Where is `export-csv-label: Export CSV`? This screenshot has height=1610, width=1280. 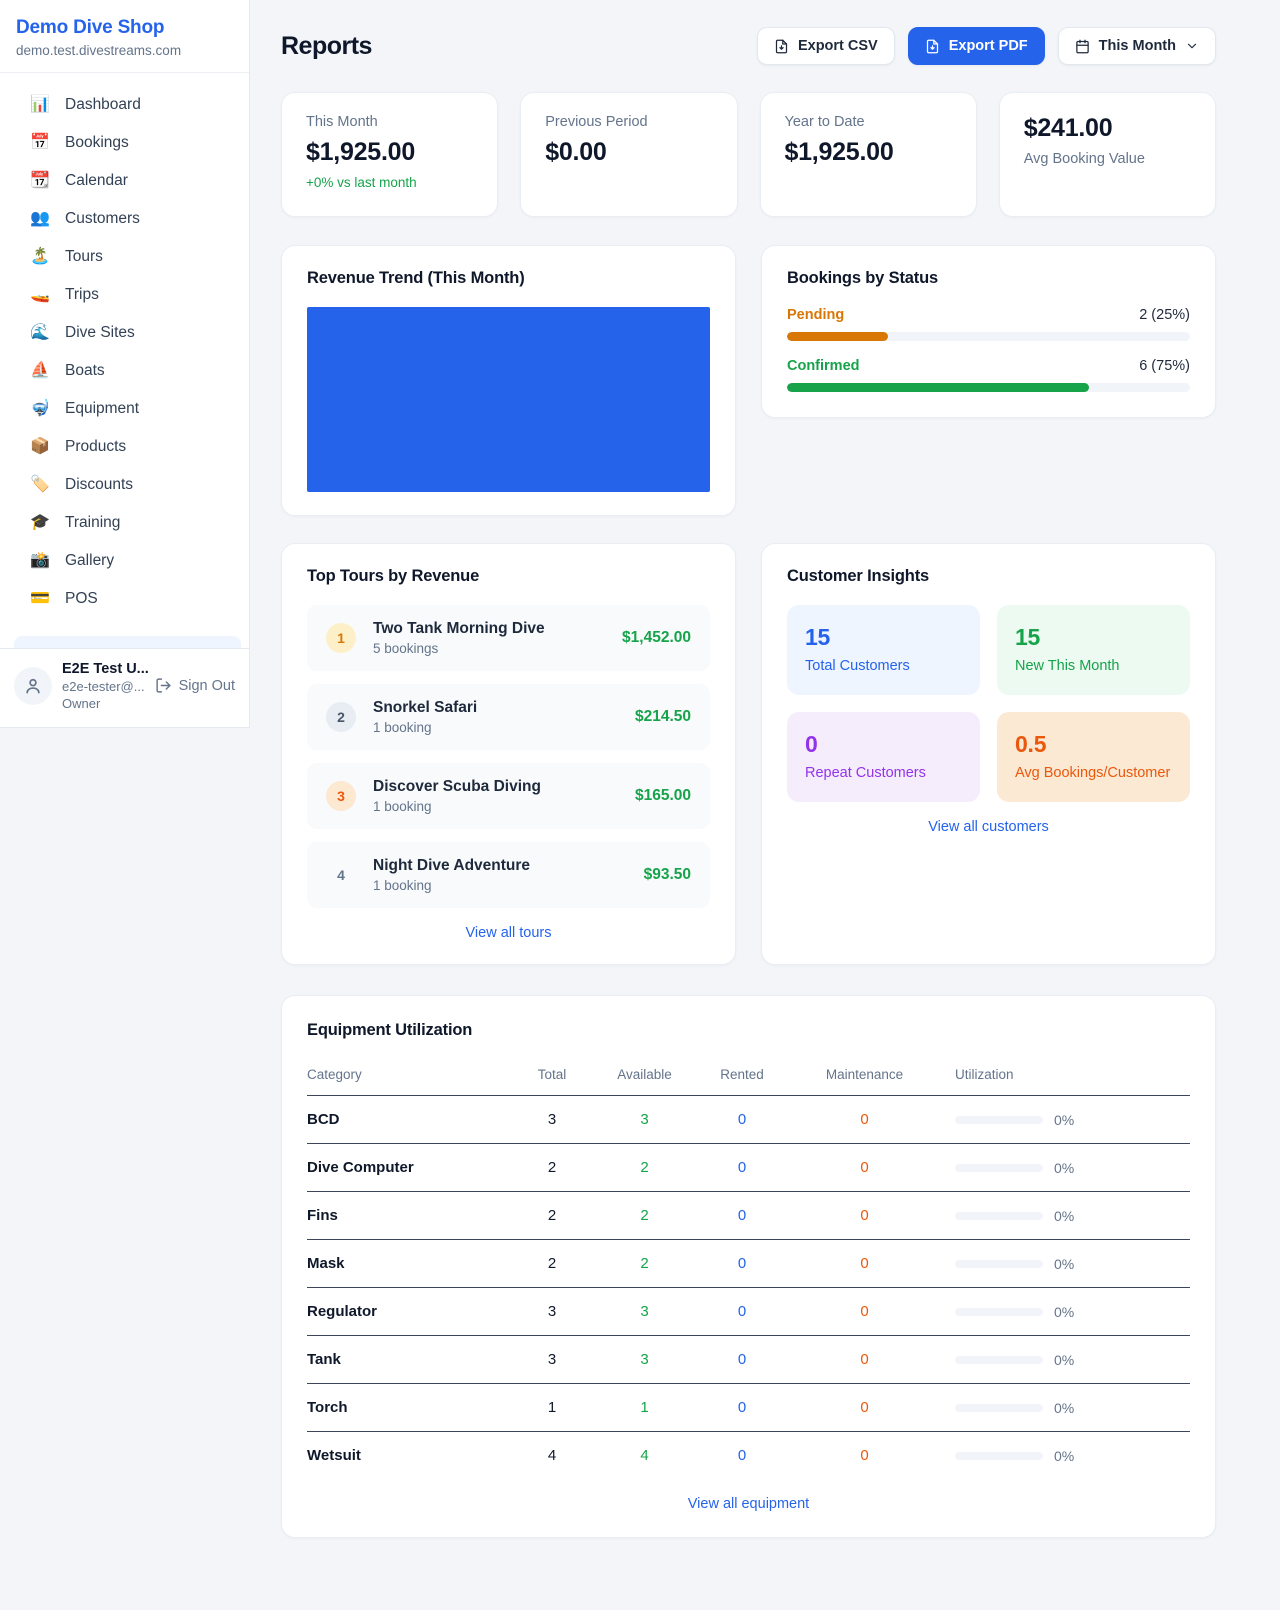 export-csv-label: Export CSV is located at coordinates (837, 46).